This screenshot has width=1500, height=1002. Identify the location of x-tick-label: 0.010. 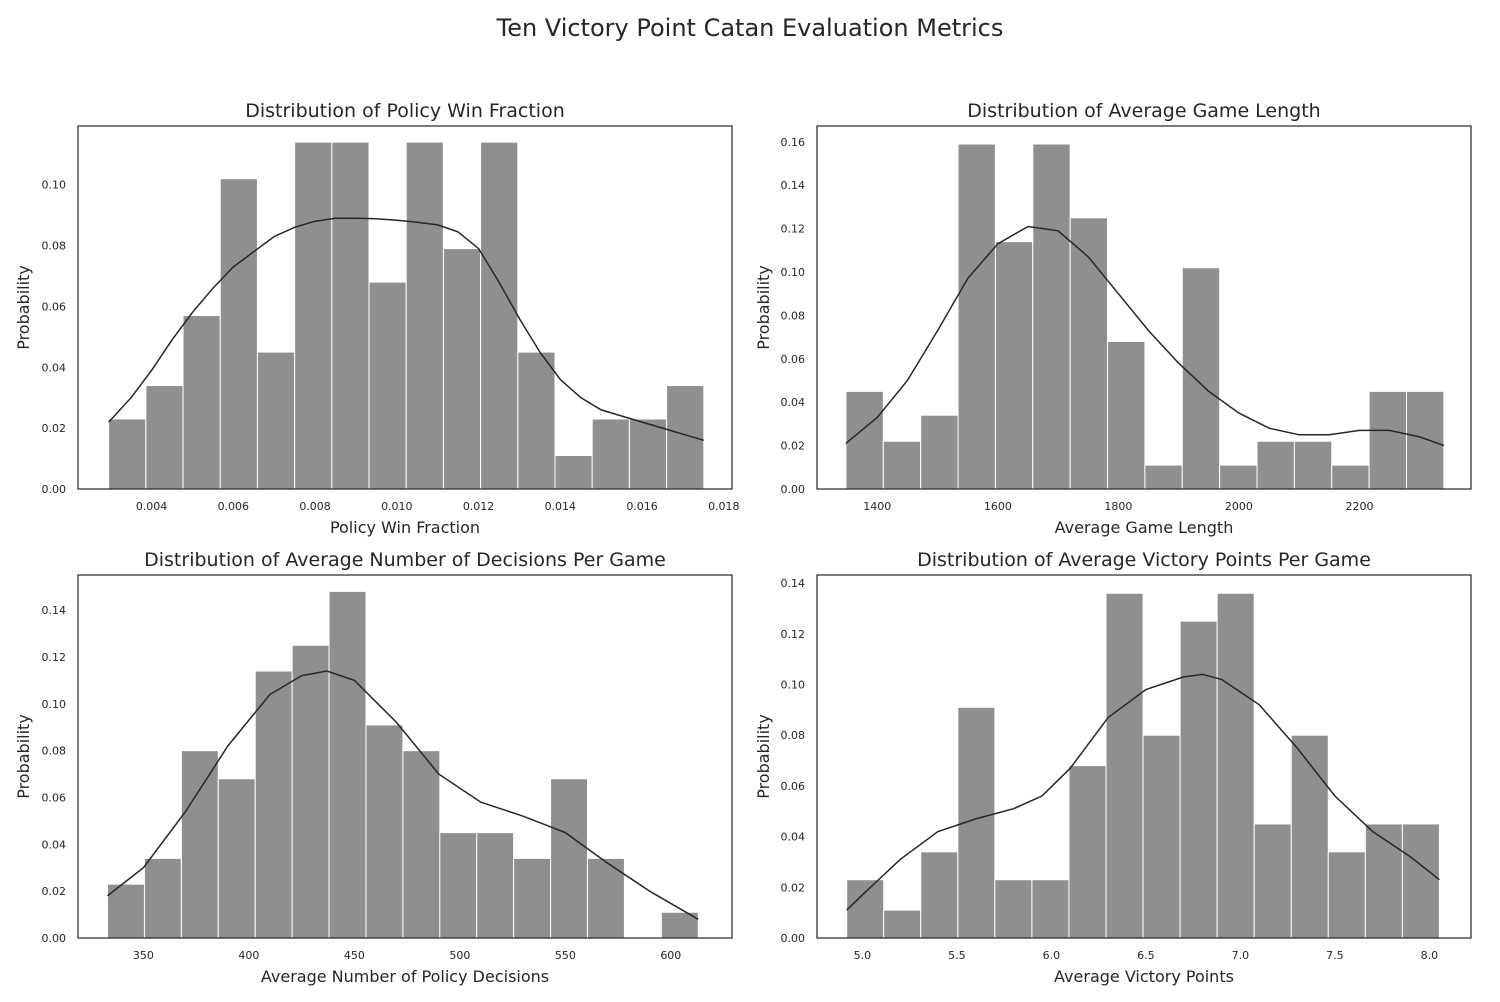
(397, 506).